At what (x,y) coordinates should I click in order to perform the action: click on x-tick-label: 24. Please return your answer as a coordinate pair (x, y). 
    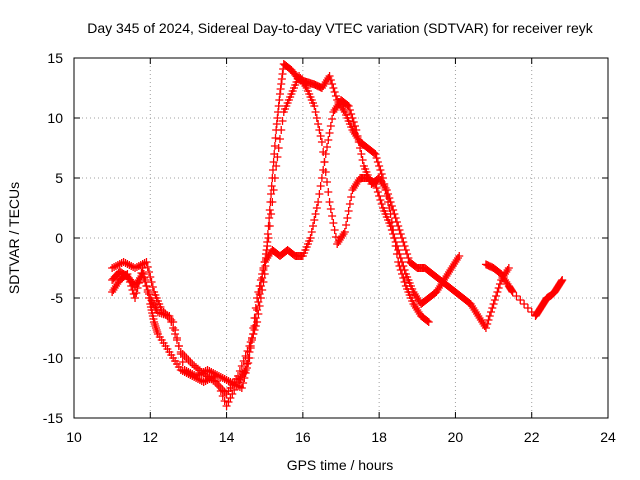
    Looking at the image, I should click on (608, 437).